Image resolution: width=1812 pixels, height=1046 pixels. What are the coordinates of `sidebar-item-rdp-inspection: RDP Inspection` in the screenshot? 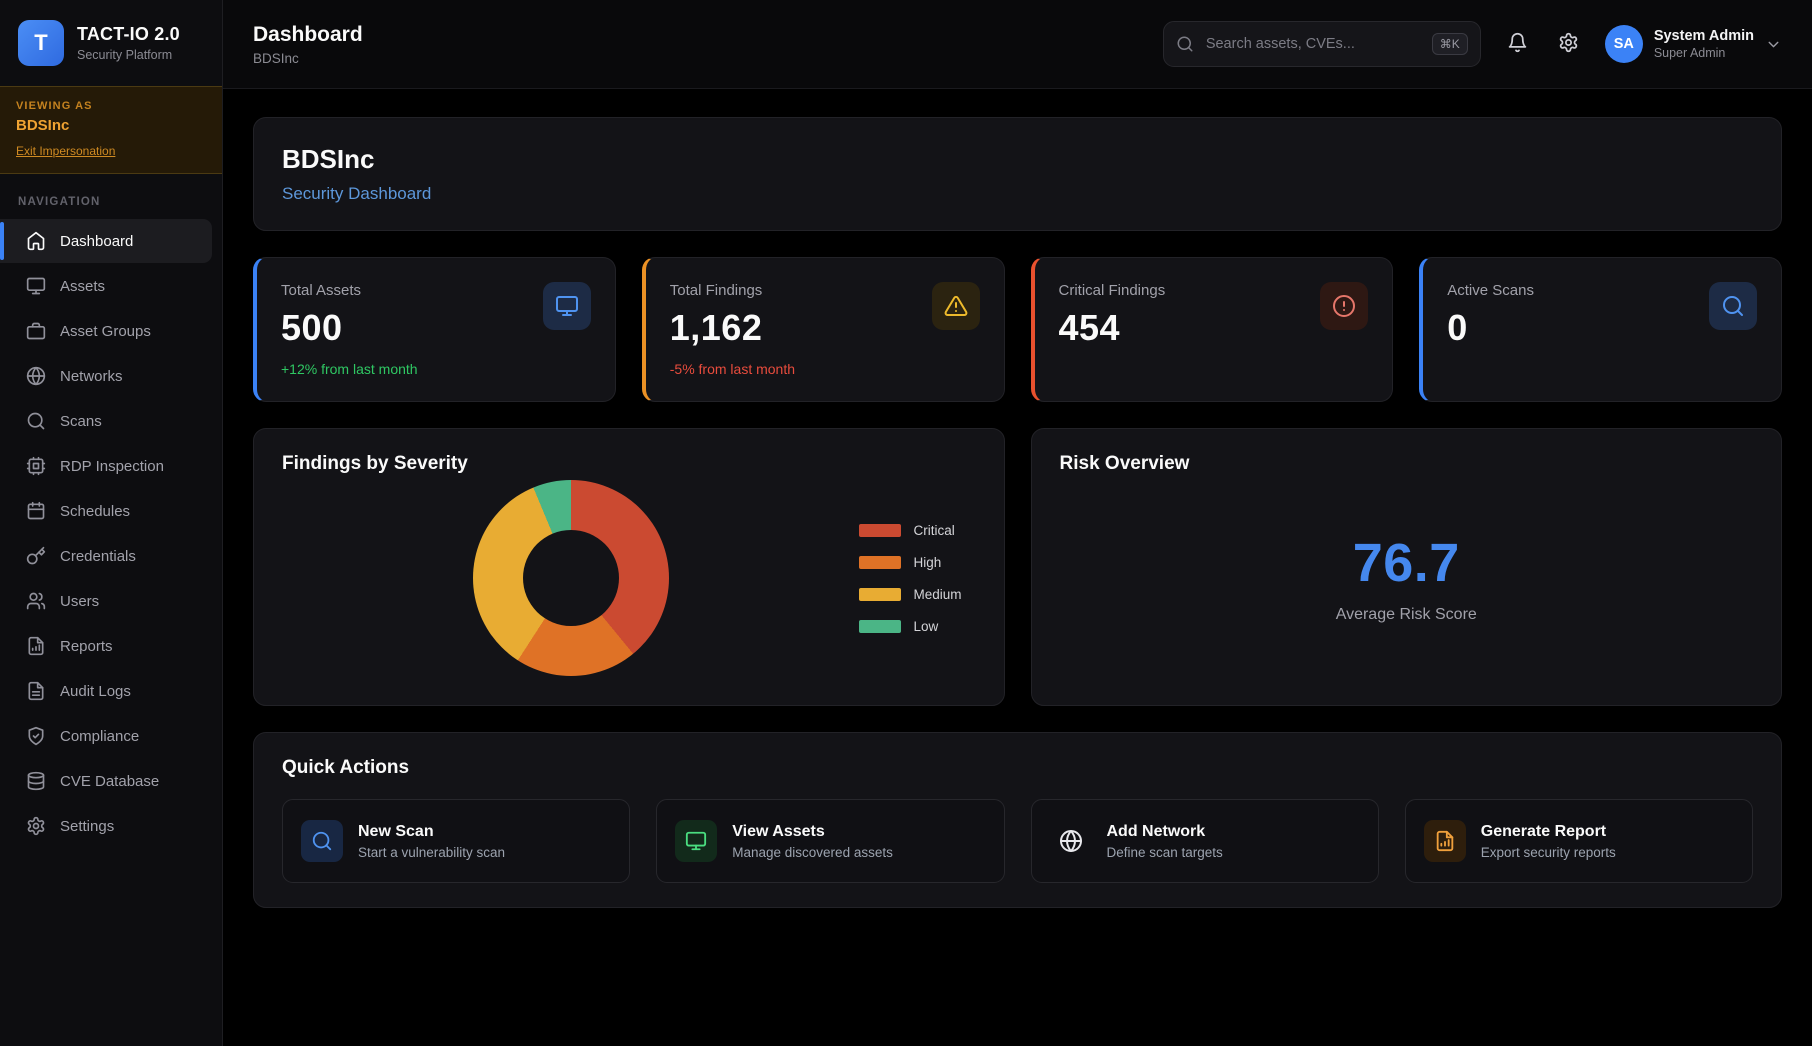 It's located at (111, 466).